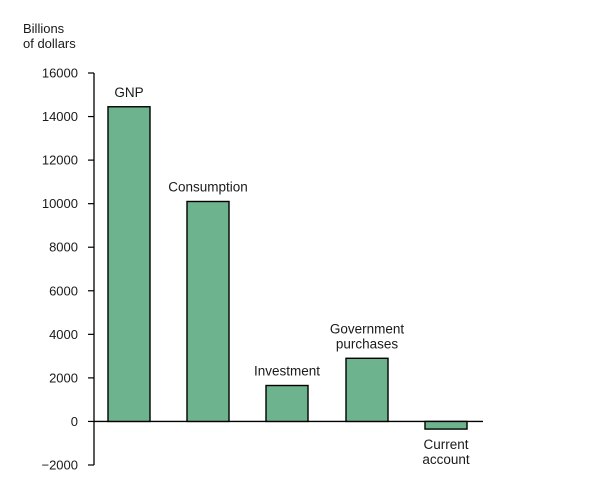  What do you see at coordinates (287, 403) in the screenshot?
I see `bar-investment` at bounding box center [287, 403].